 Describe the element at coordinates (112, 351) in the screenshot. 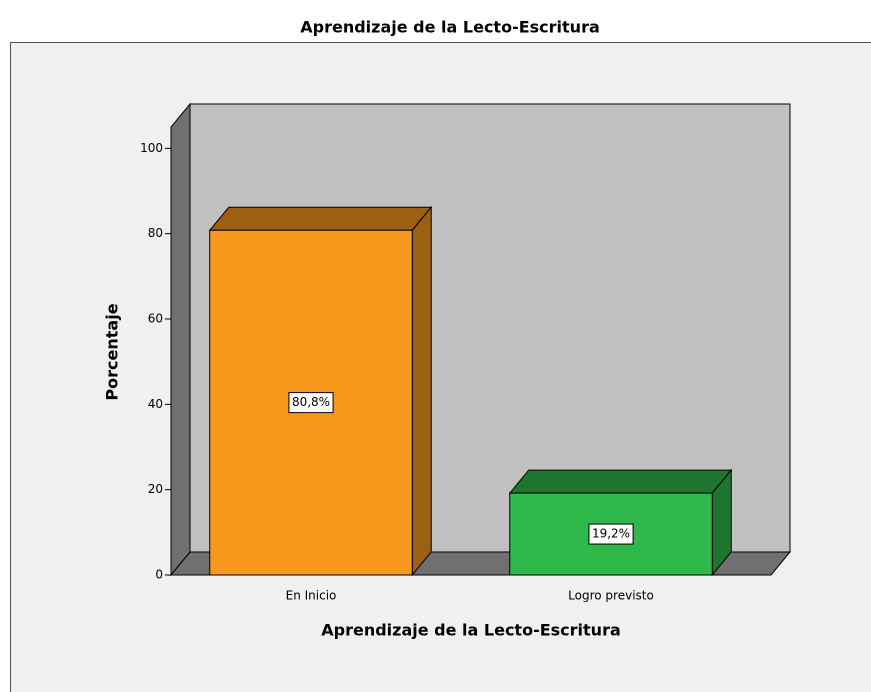

I see `y-axis-title: Porcentaje` at that location.